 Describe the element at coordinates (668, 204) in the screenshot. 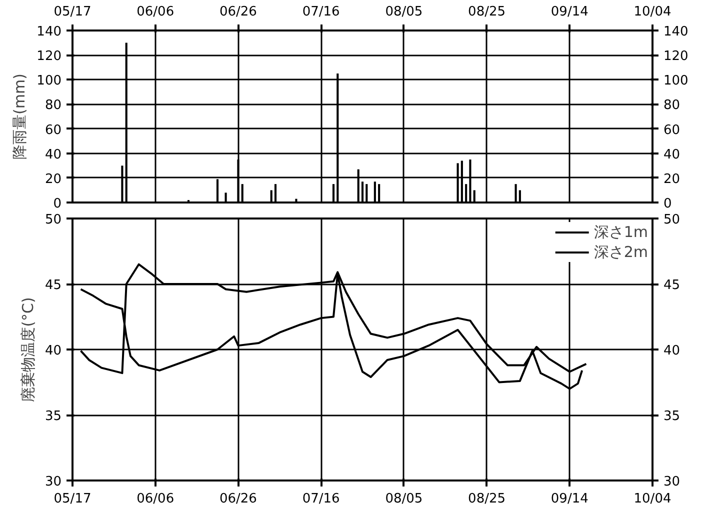

I see `y2-tick-label: 0` at that location.